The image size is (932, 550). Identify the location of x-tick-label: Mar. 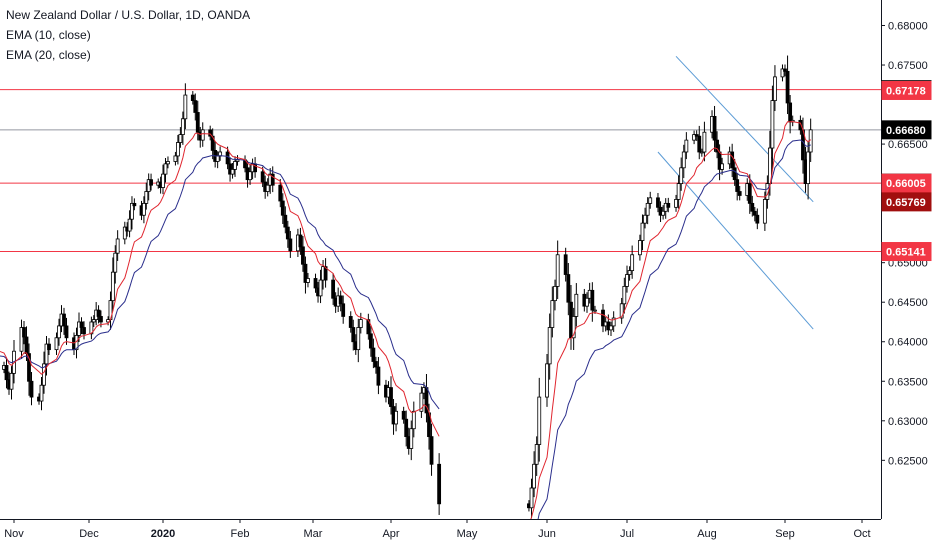
(313, 534).